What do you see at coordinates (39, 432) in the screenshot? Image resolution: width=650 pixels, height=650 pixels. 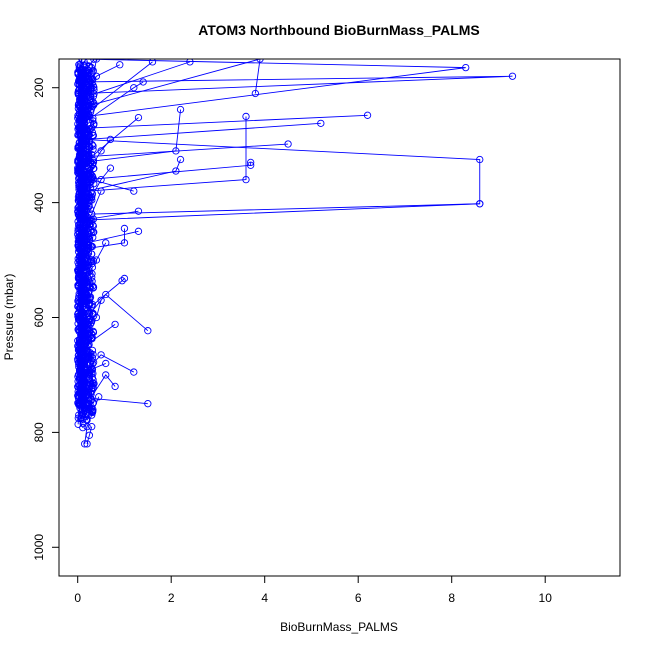 I see `y-tick-label: 800` at bounding box center [39, 432].